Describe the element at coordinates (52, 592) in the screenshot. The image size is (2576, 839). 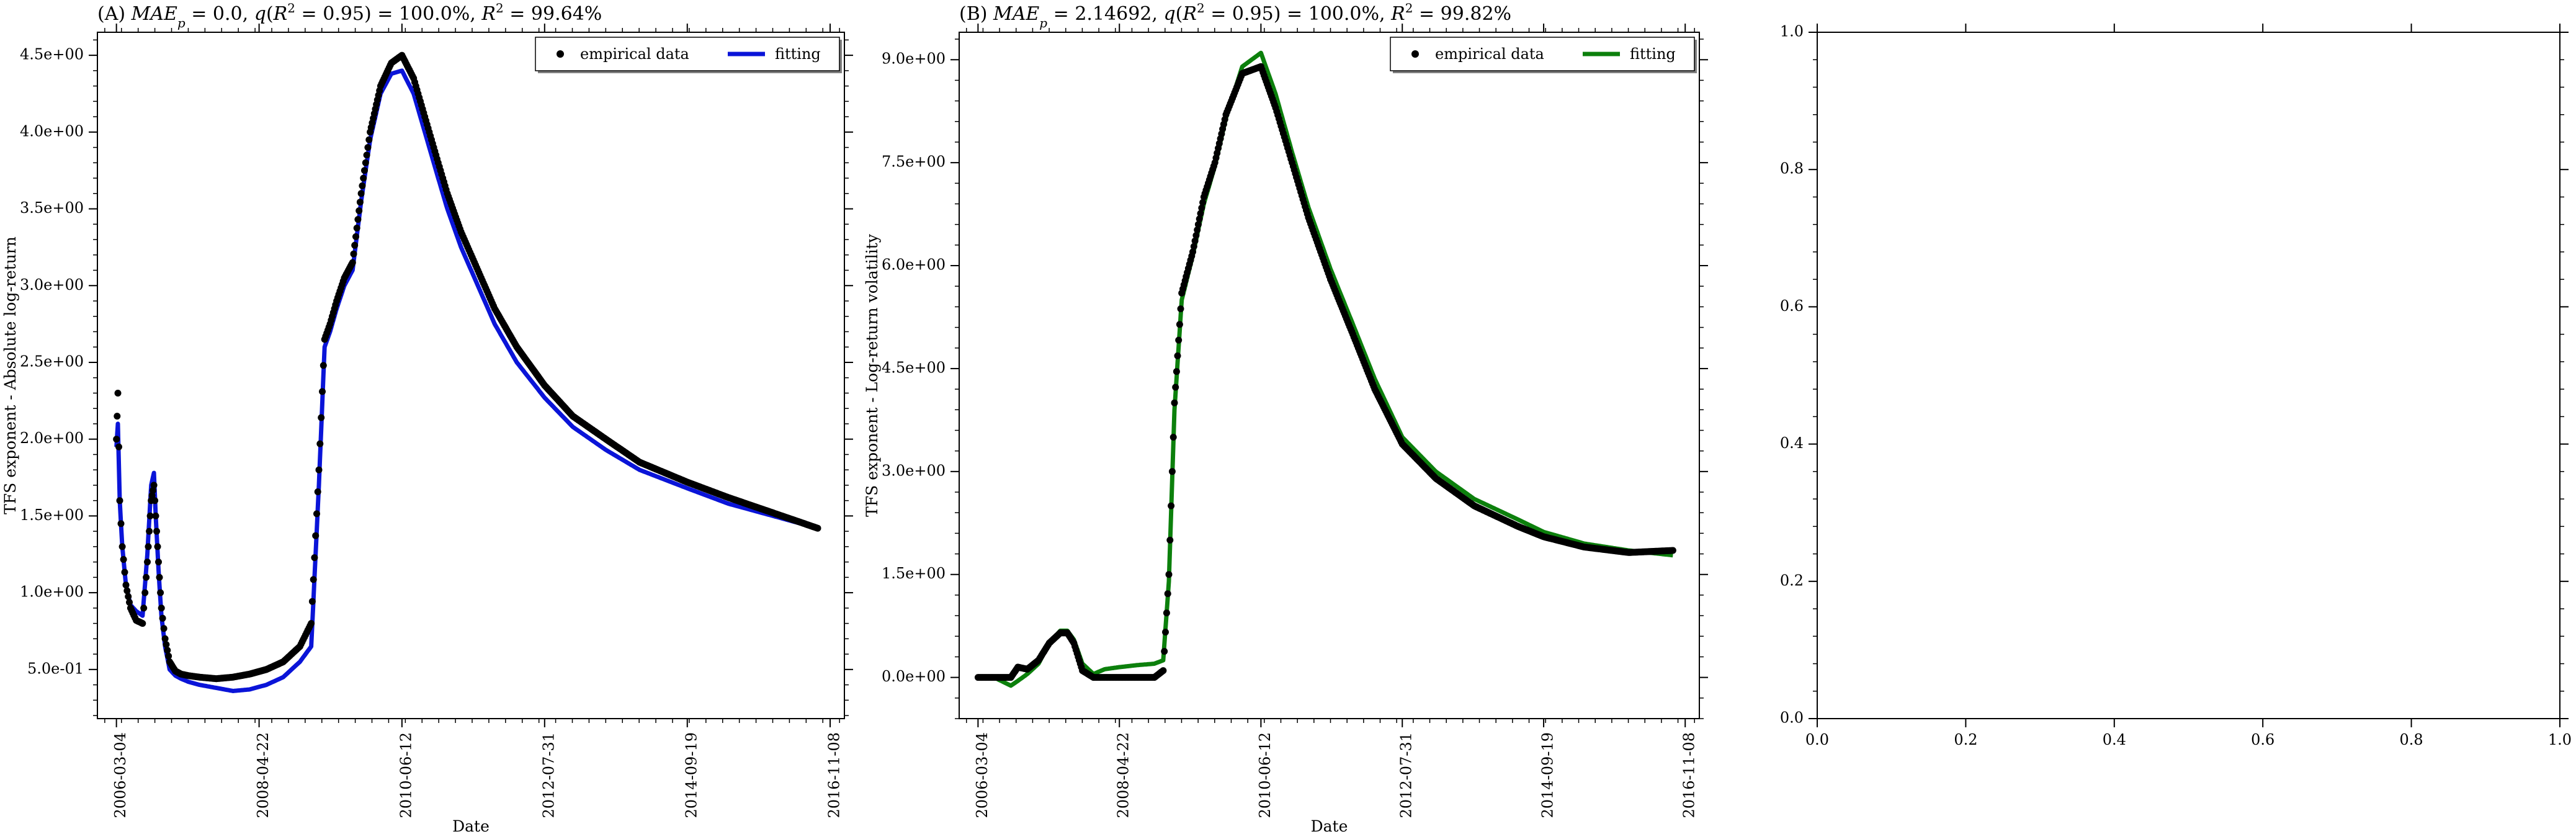
I see `y-tick-label: 1.0e+00` at that location.